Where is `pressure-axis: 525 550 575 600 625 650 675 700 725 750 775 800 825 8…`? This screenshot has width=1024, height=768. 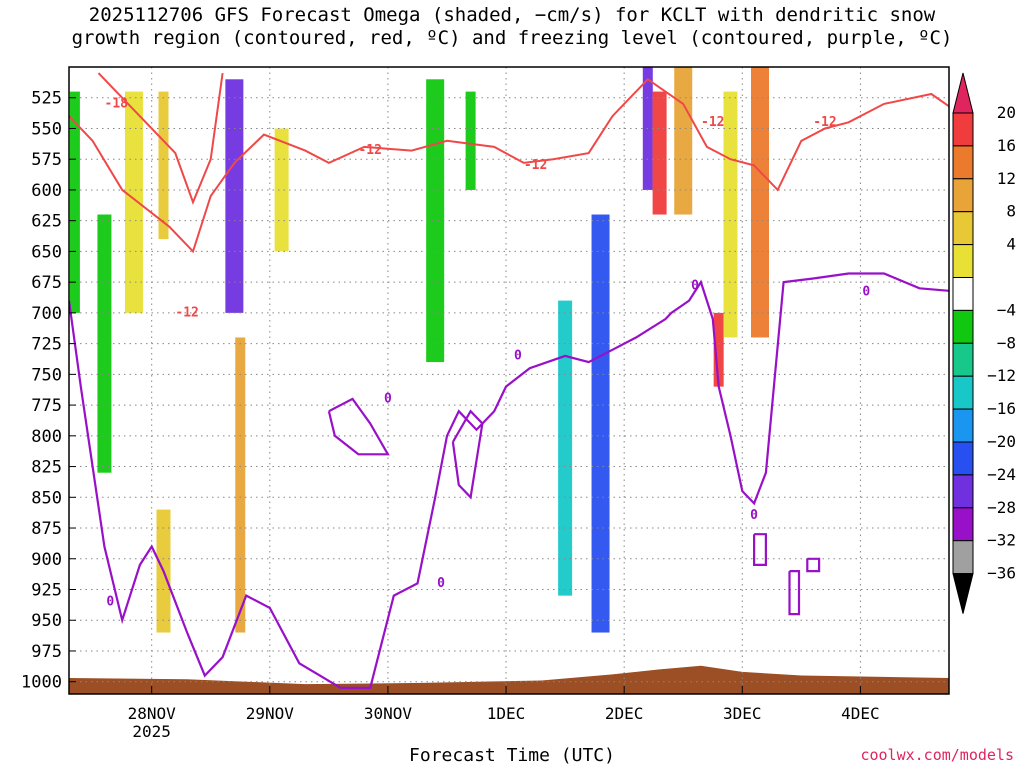 pressure-axis: 525 550 575 600 625 650 675 700 725 750 775 800 825 8… is located at coordinates (48, 391).